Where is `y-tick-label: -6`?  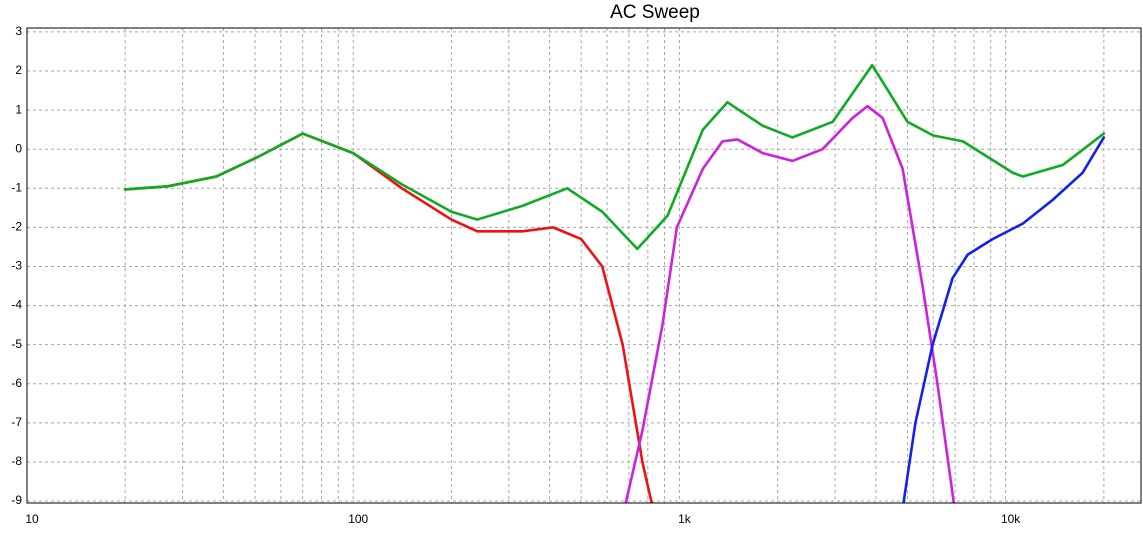 y-tick-label: -6 is located at coordinates (16, 383).